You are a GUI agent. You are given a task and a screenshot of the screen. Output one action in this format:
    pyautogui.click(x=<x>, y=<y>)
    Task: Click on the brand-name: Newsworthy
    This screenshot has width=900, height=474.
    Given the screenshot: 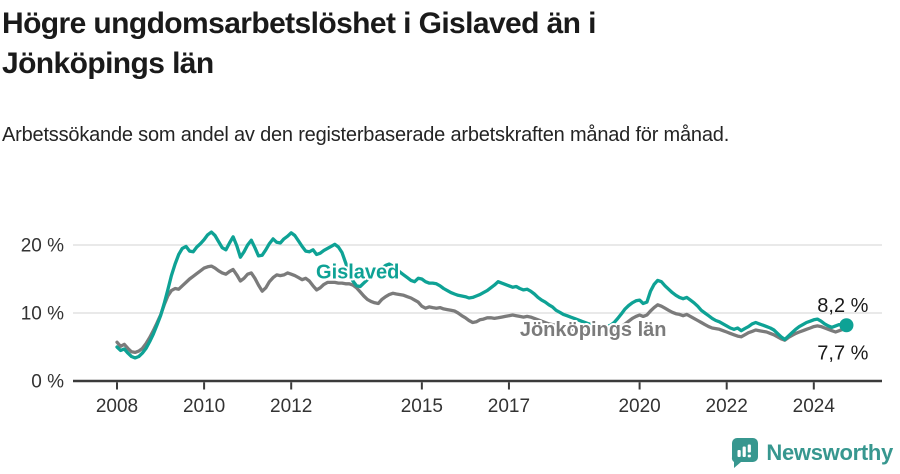 What is the action you would take?
    pyautogui.click(x=829, y=452)
    